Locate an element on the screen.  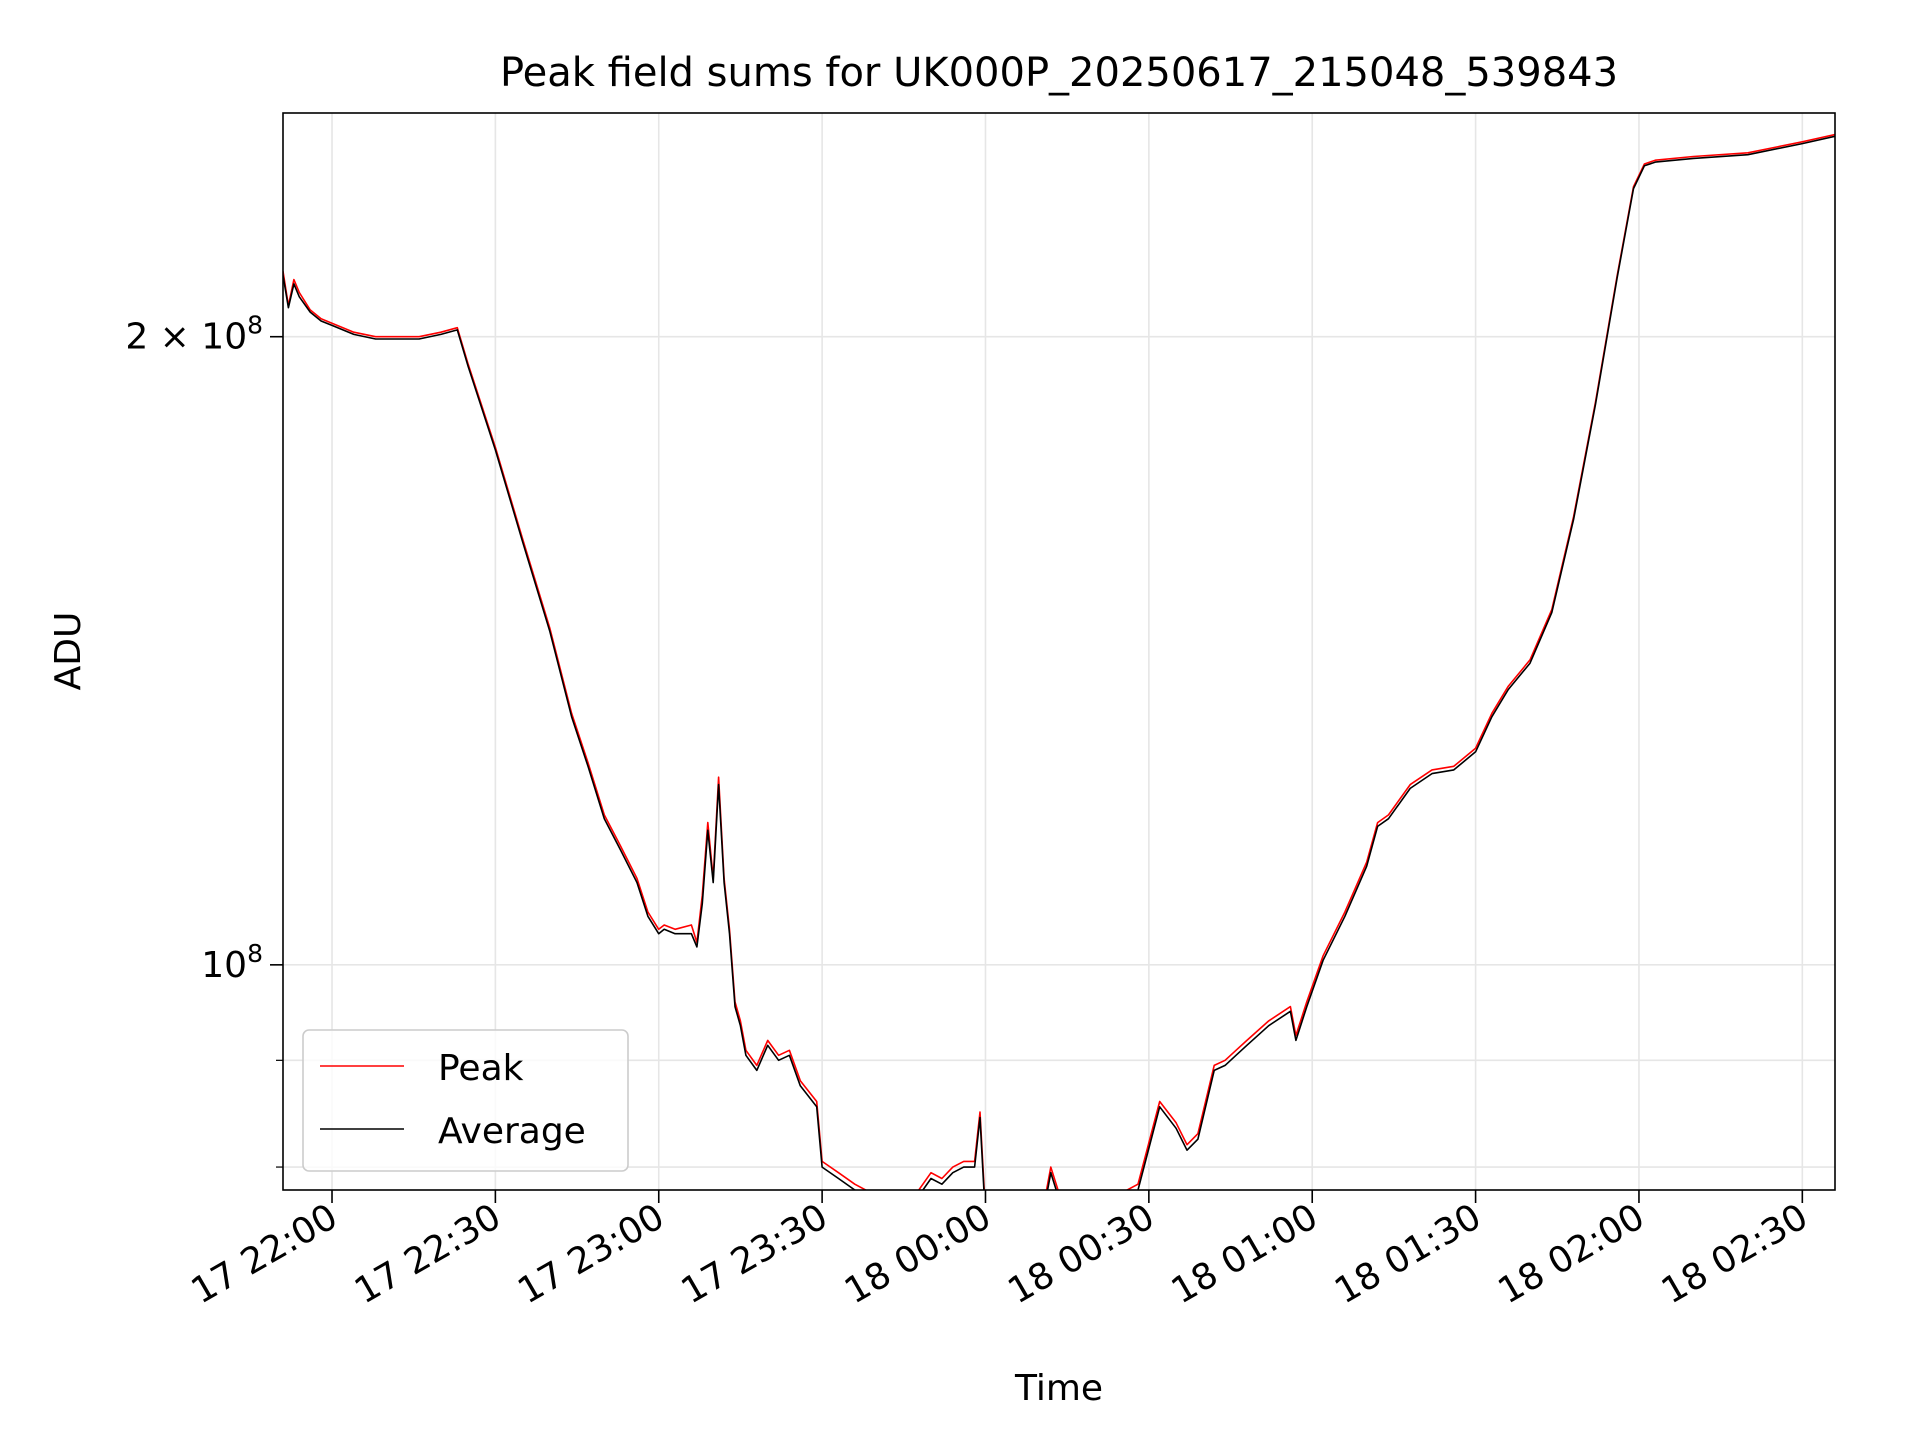
legend: Peak Average is located at coordinates (465, 1100).